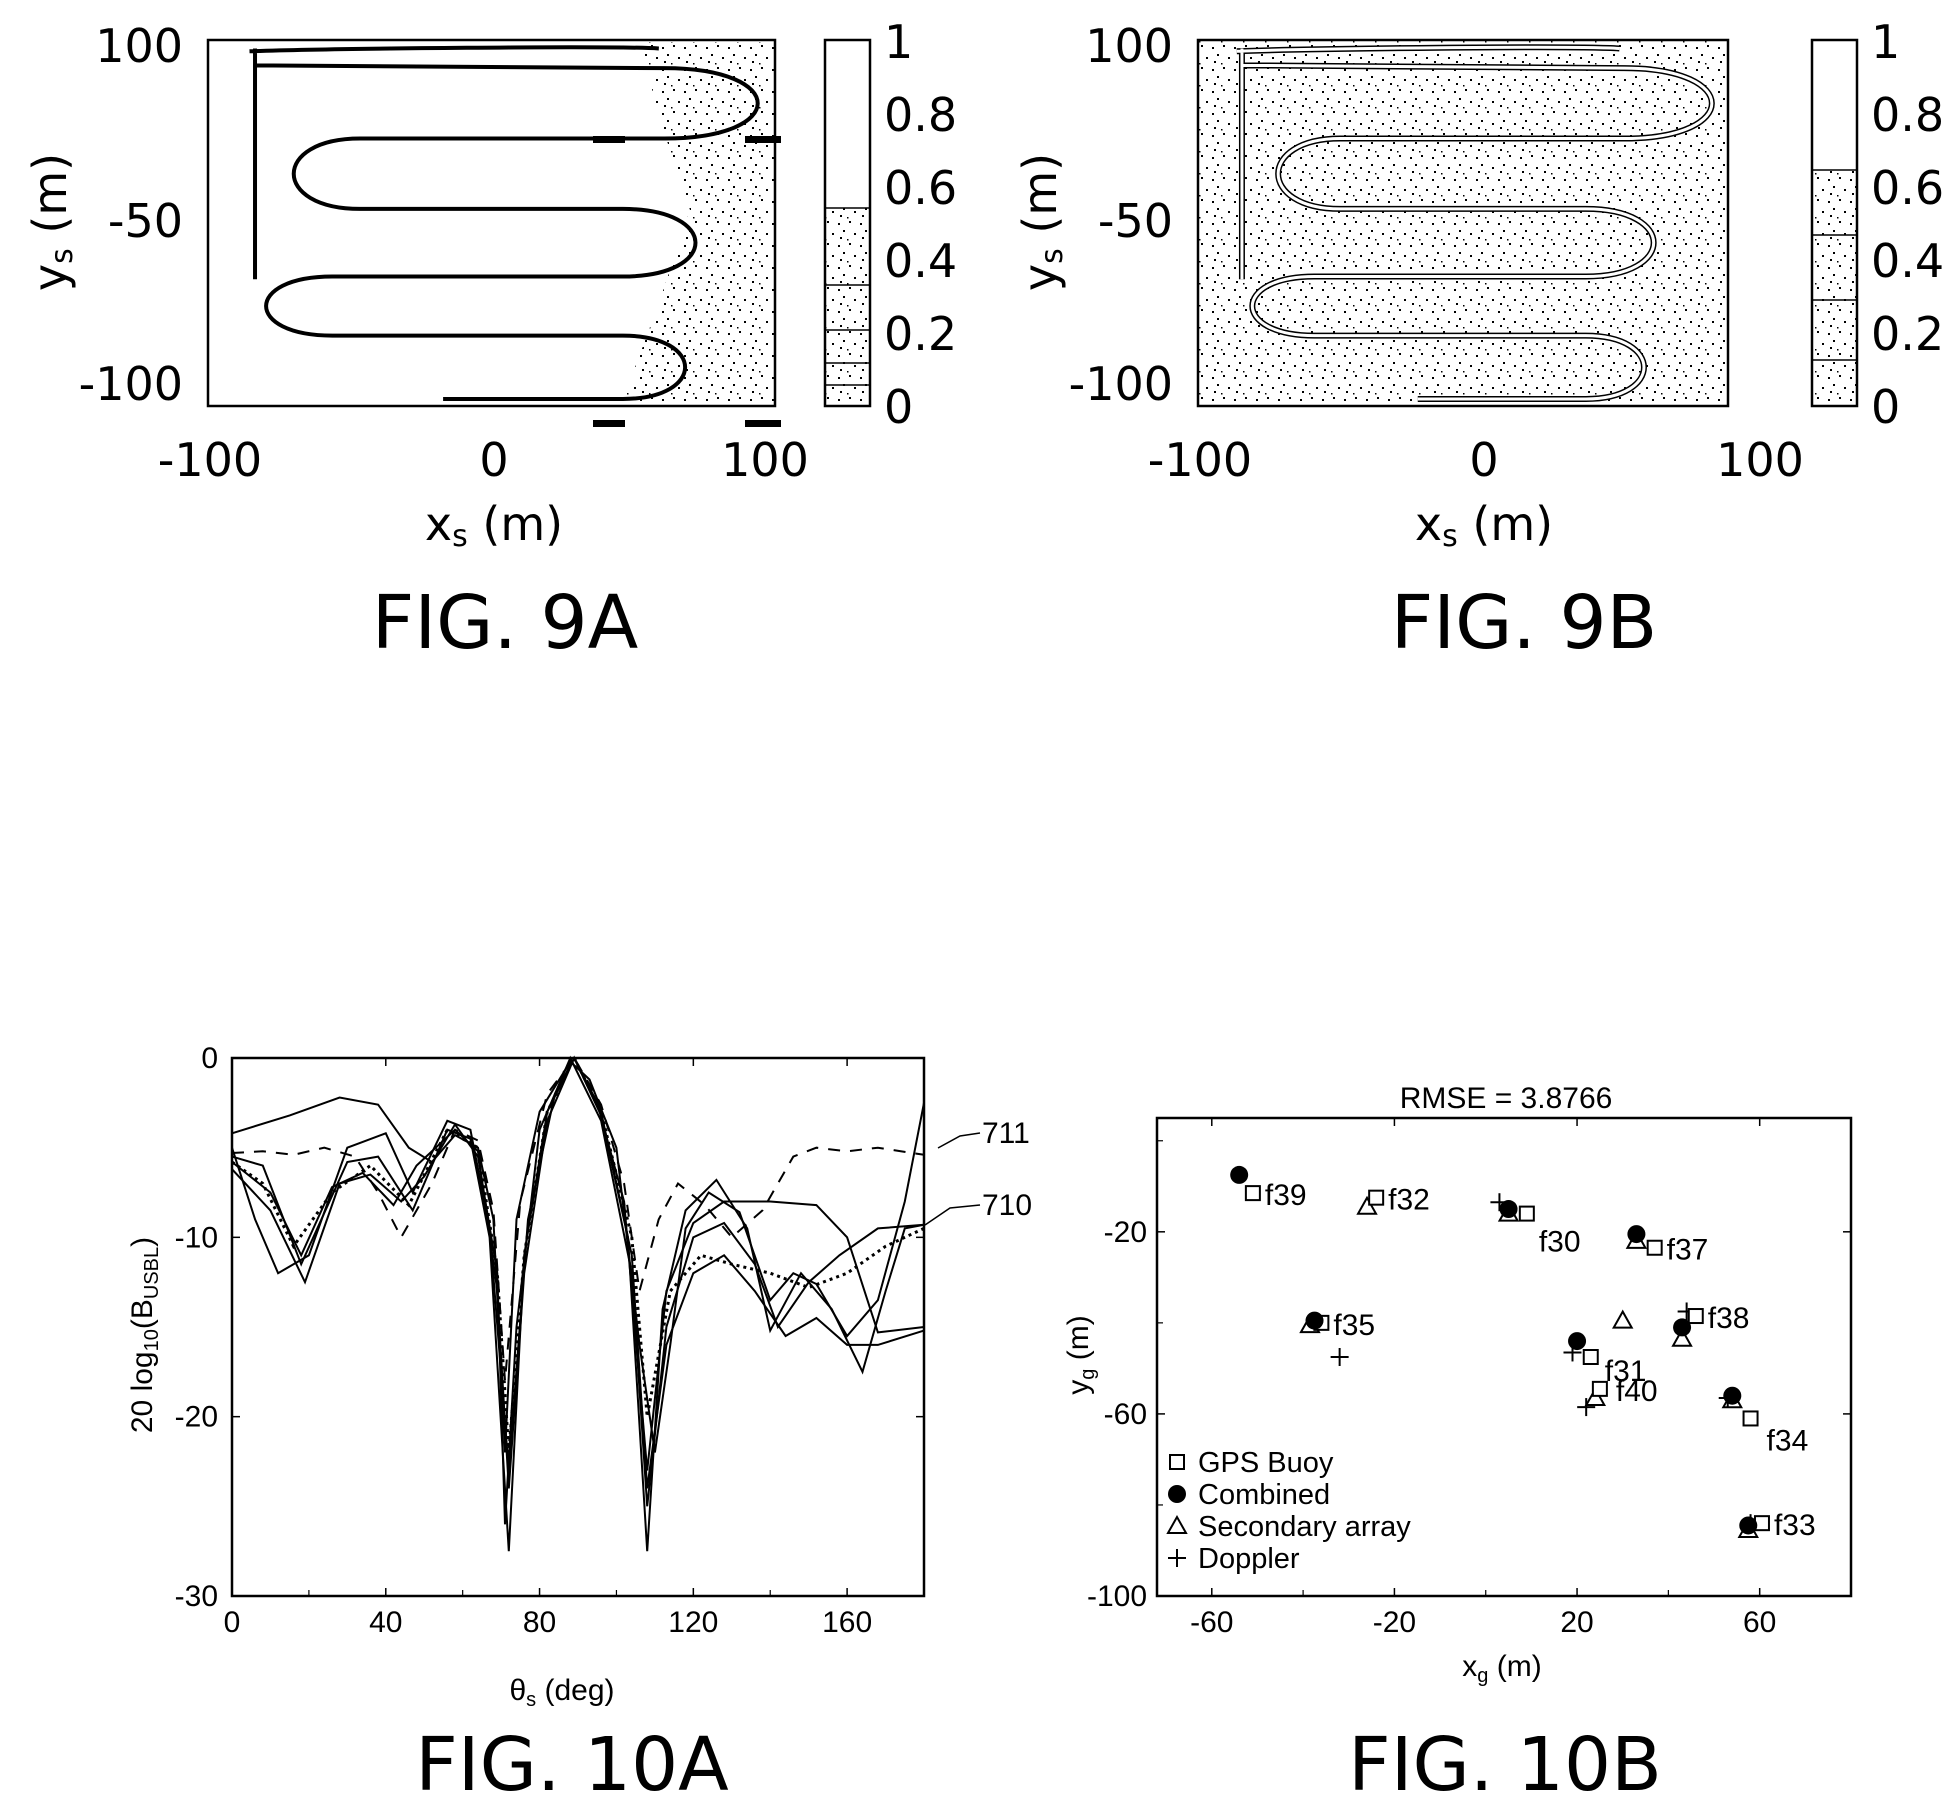 This screenshot has width=1952, height=1815. What do you see at coordinates (1760, 460) in the screenshot?
I see `fig9b-x-tick: 100` at bounding box center [1760, 460].